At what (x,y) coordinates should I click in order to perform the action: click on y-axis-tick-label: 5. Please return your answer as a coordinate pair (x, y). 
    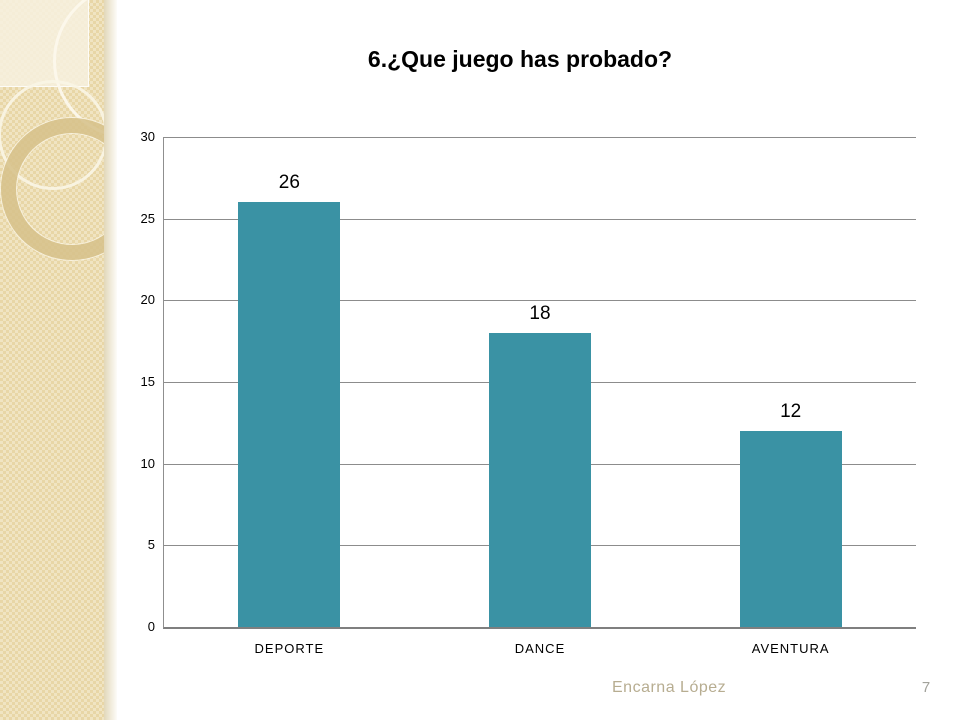
    Looking at the image, I should click on (151, 545).